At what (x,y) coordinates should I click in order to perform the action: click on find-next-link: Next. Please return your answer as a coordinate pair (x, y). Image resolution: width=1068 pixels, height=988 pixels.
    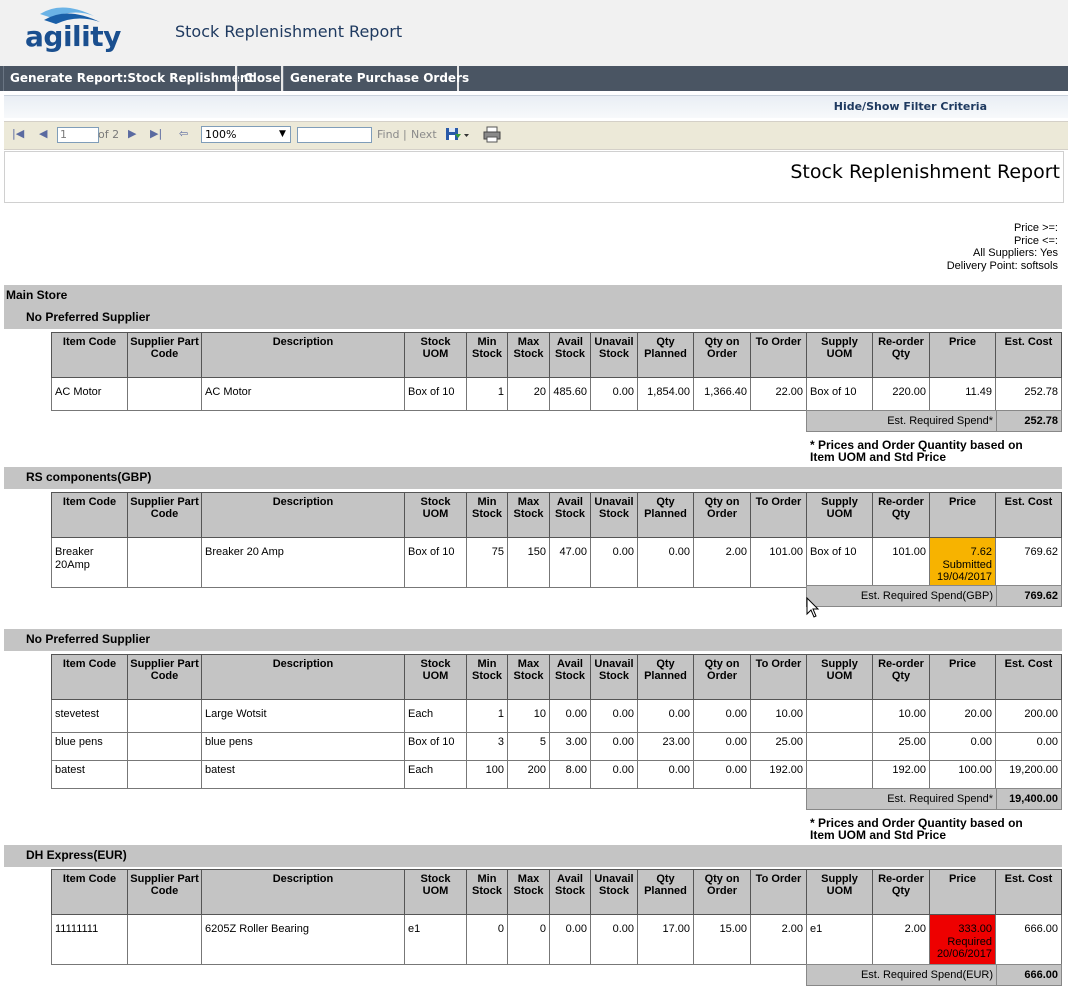
    Looking at the image, I should click on (424, 134).